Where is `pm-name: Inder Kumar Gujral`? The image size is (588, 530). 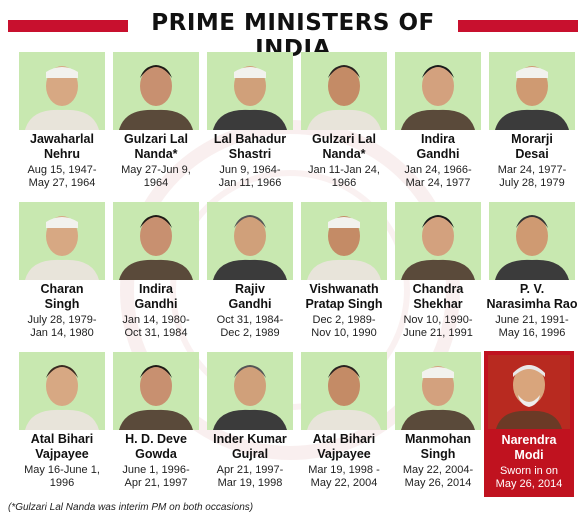
pm-name: Inder Kumar Gujral is located at coordinates (250, 446).